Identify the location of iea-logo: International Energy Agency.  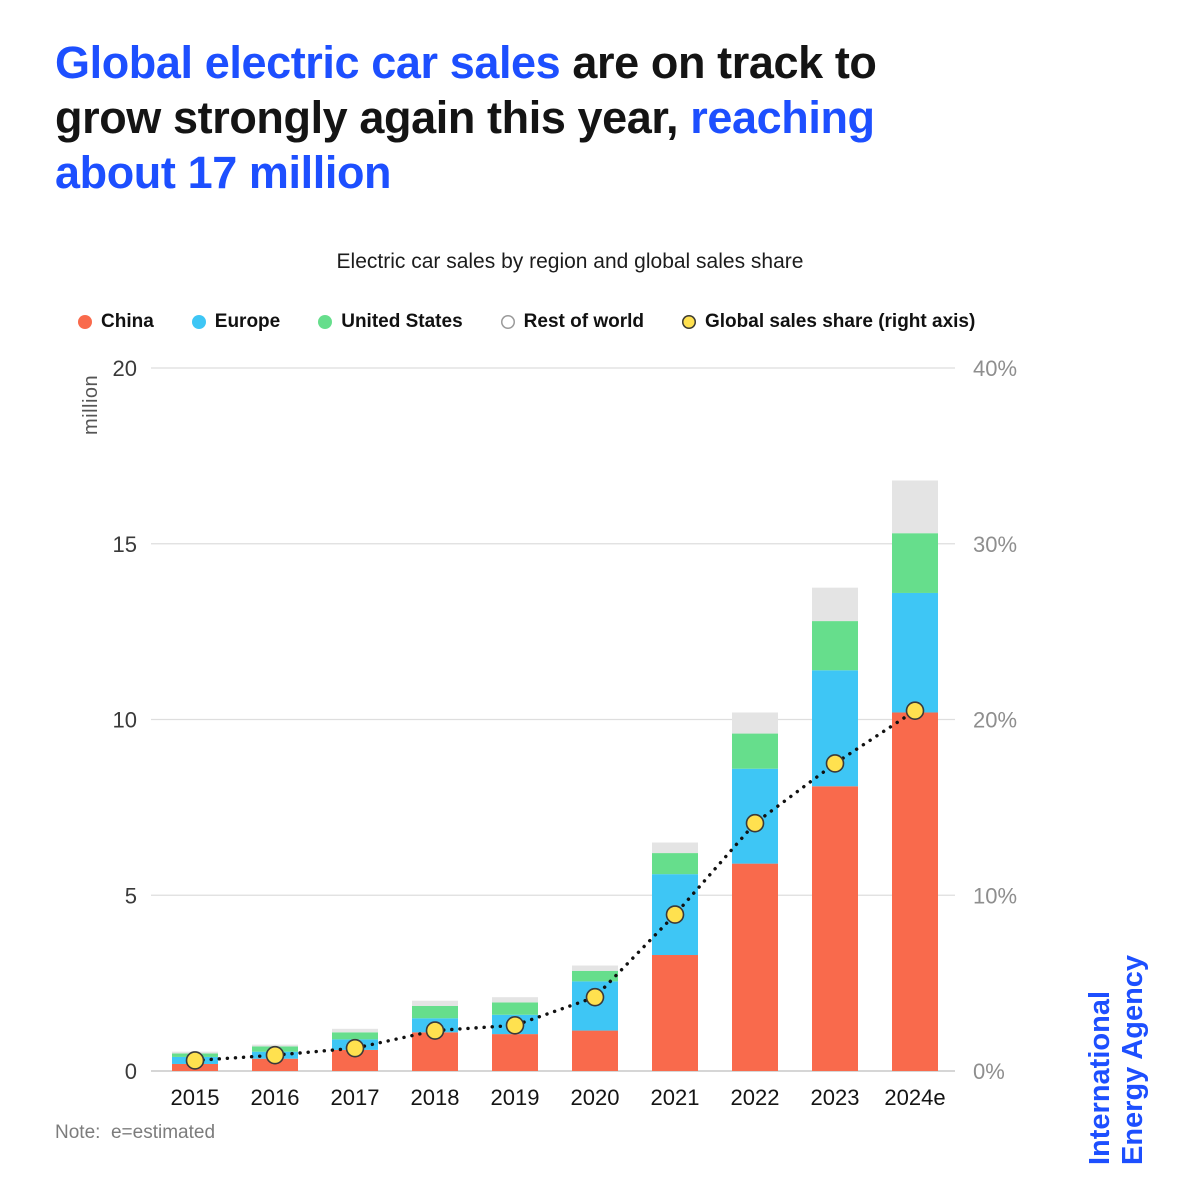
(1118, 1035).